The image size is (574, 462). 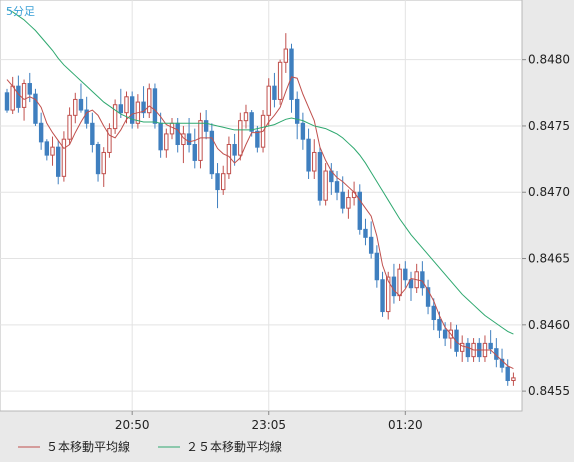 I want to click on x-tick-label: 01:20, so click(x=405, y=425).